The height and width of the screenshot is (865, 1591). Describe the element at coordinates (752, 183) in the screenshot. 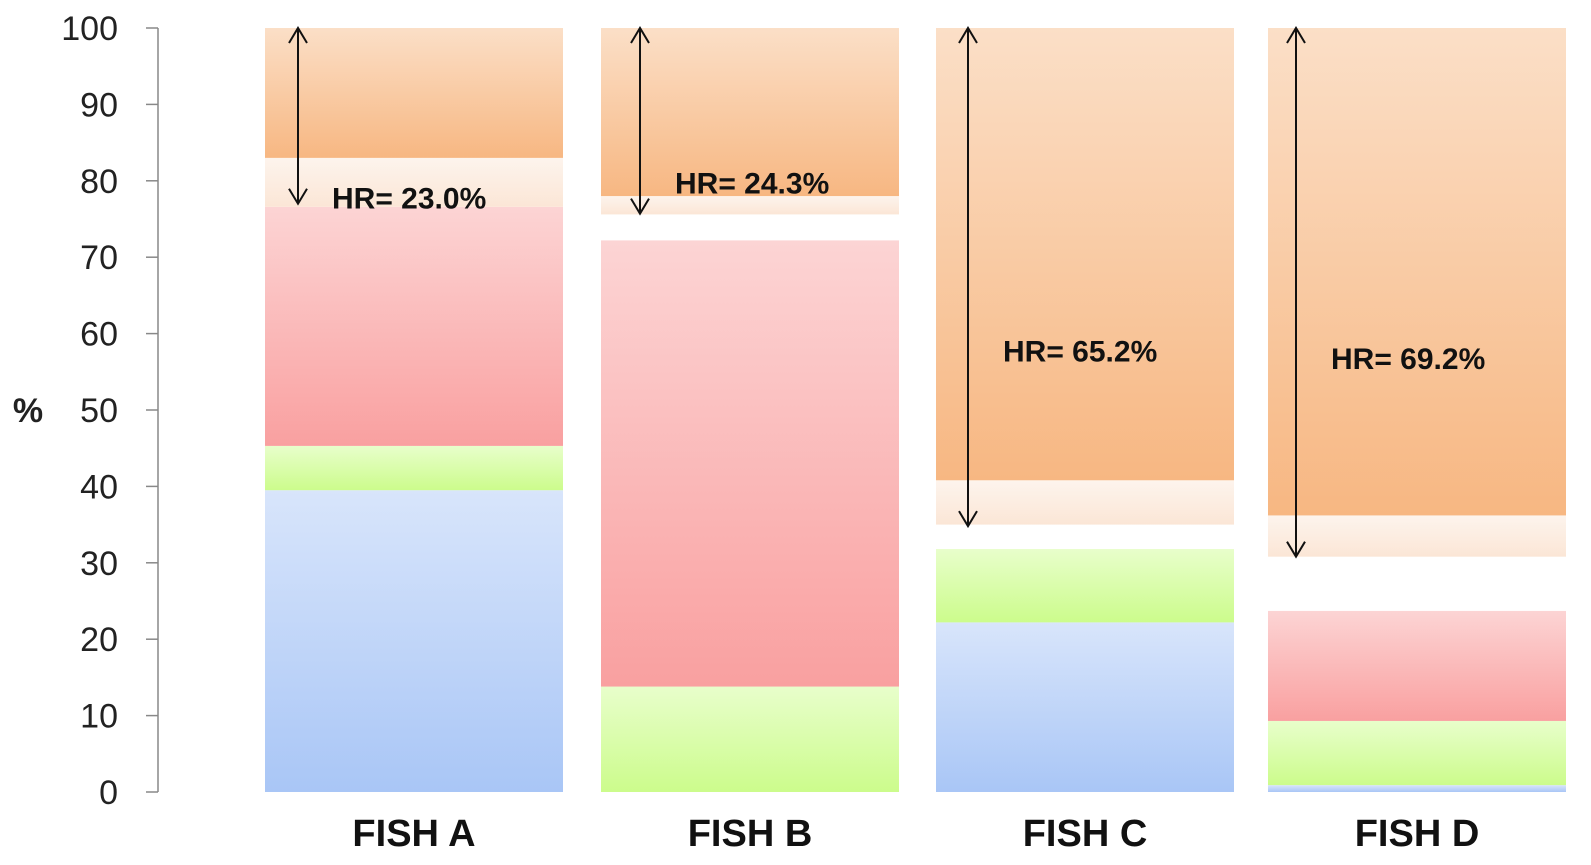

I see `hr-label: HR= 24.3%` at that location.